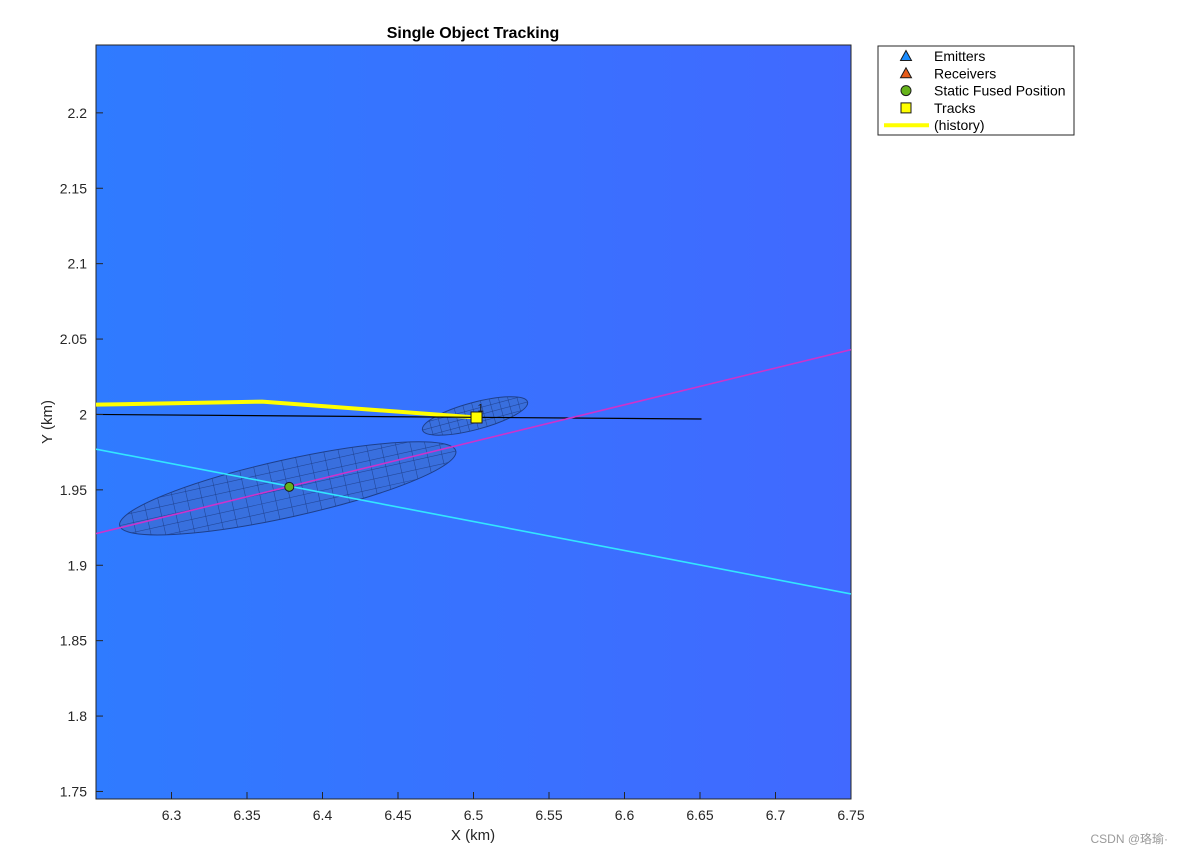 Image resolution: width=1184 pixels, height=855 pixels. Describe the element at coordinates (73, 641) in the screenshot. I see `y-tick-label: 1.85` at that location.